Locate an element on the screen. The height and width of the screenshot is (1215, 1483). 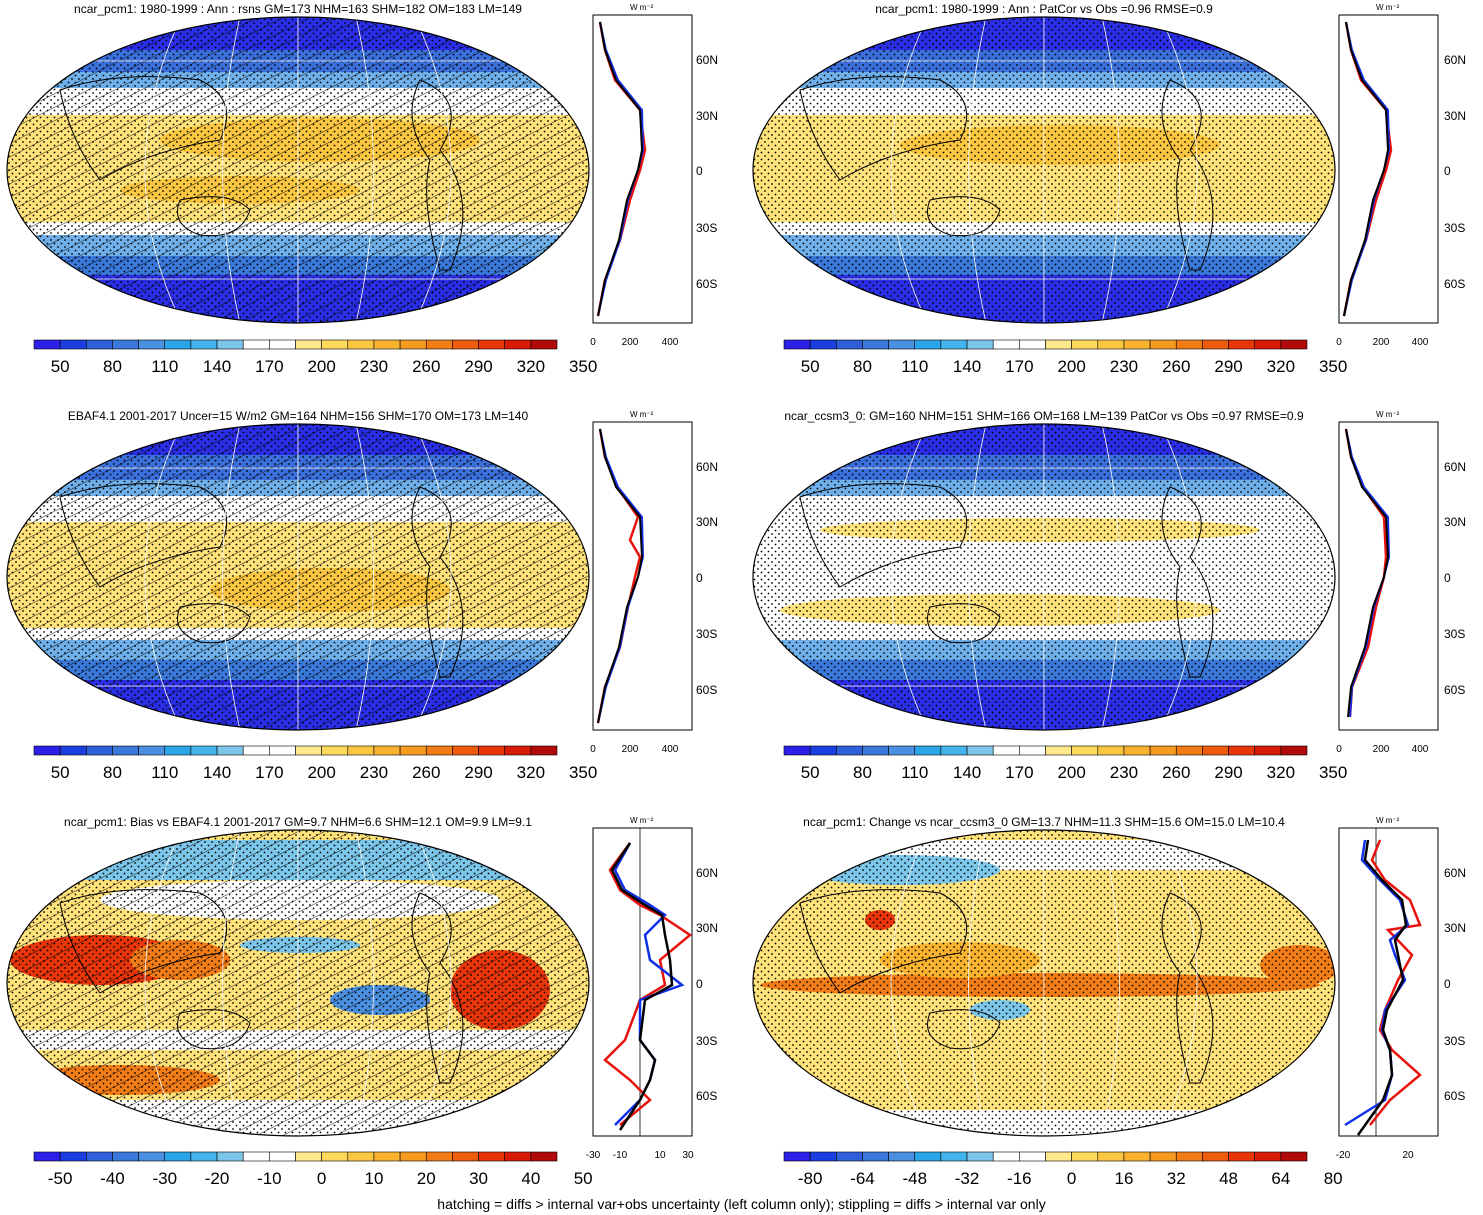
lat-label: 60N is located at coordinates (1455, 467).